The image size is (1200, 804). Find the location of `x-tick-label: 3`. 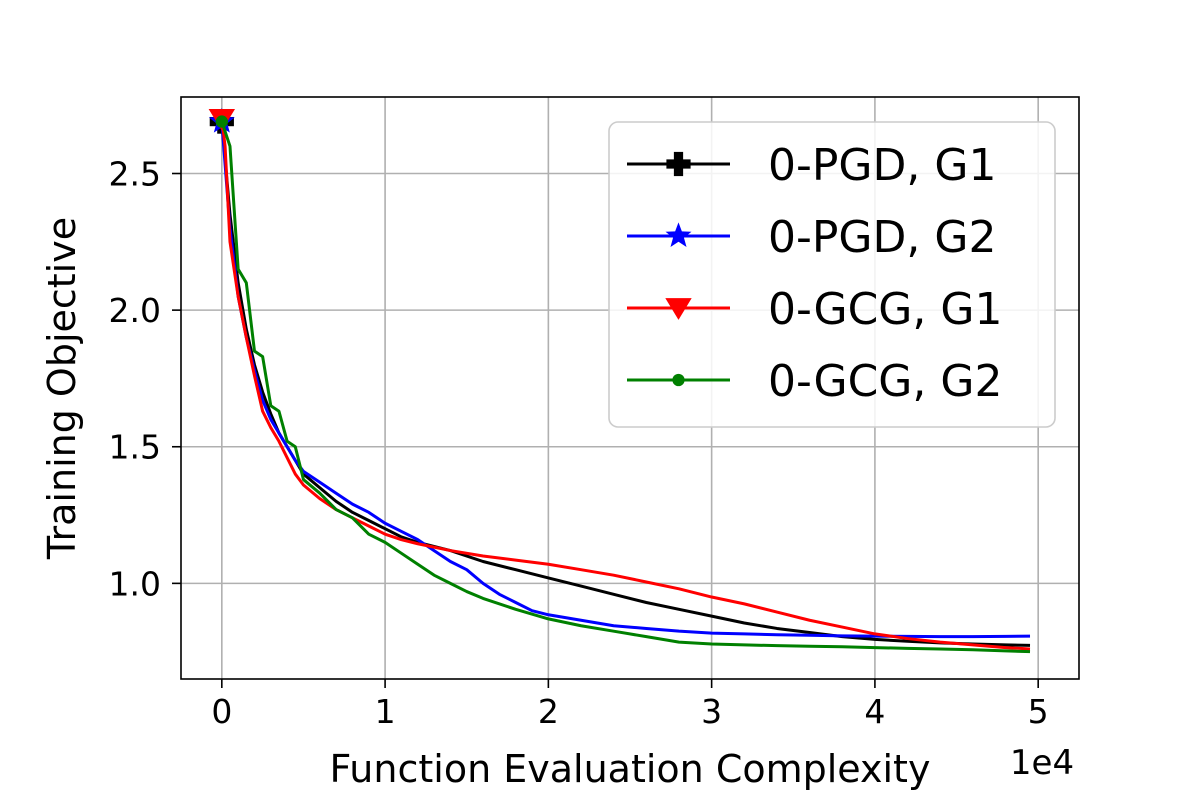

x-tick-label: 3 is located at coordinates (711, 711).